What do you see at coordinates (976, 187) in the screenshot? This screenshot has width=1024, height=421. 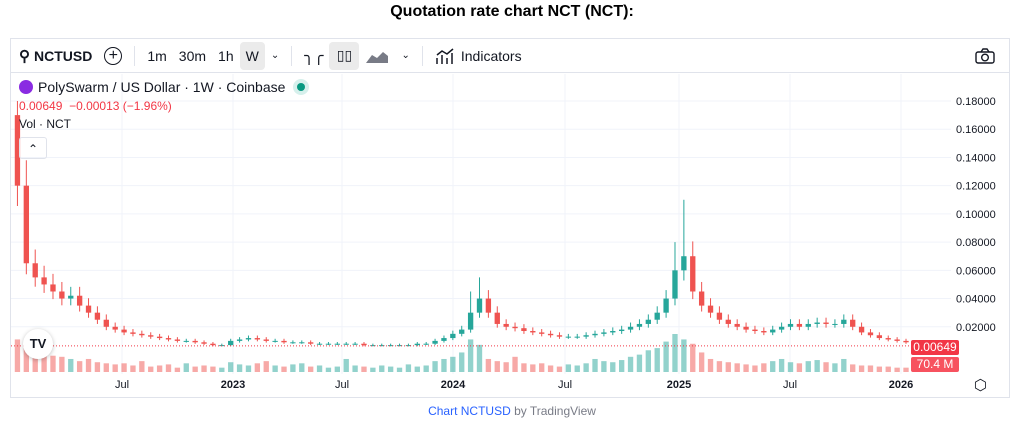 I see `y-tick-label: 0.12000` at bounding box center [976, 187].